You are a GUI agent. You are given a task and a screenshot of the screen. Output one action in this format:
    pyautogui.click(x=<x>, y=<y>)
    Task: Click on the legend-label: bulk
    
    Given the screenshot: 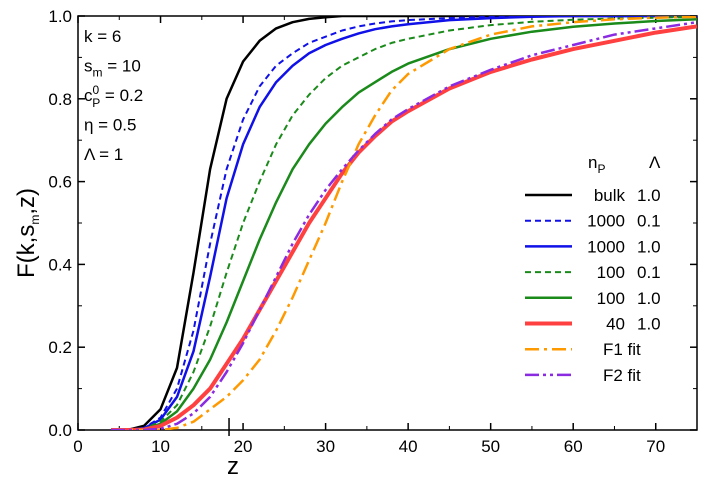 What is the action you would take?
    pyautogui.click(x=610, y=195)
    